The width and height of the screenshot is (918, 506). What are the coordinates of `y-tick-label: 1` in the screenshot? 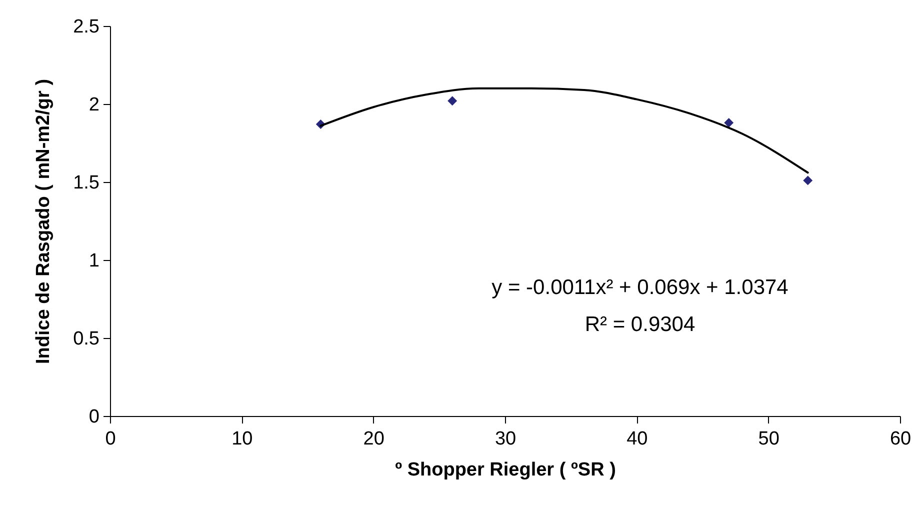 It's located at (94, 261).